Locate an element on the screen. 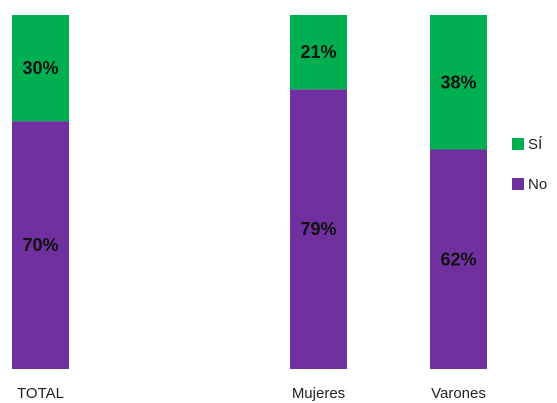 This screenshot has width=557, height=403. data-label-total-si: 30% is located at coordinates (40, 68).